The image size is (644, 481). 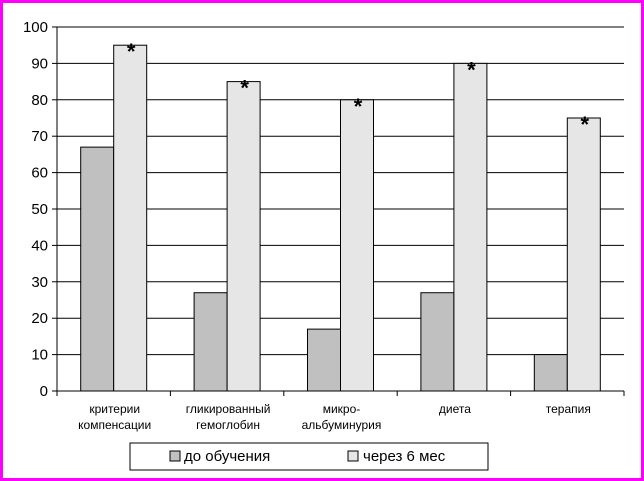 What do you see at coordinates (243, 236) in the screenshot?
I see `bar-s1-c1` at bounding box center [243, 236].